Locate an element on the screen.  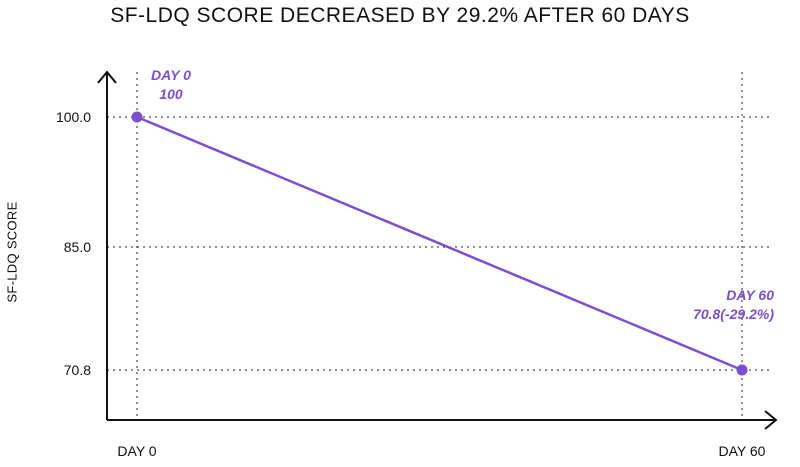
annotation-label: DAY 60 is located at coordinates (750, 295).